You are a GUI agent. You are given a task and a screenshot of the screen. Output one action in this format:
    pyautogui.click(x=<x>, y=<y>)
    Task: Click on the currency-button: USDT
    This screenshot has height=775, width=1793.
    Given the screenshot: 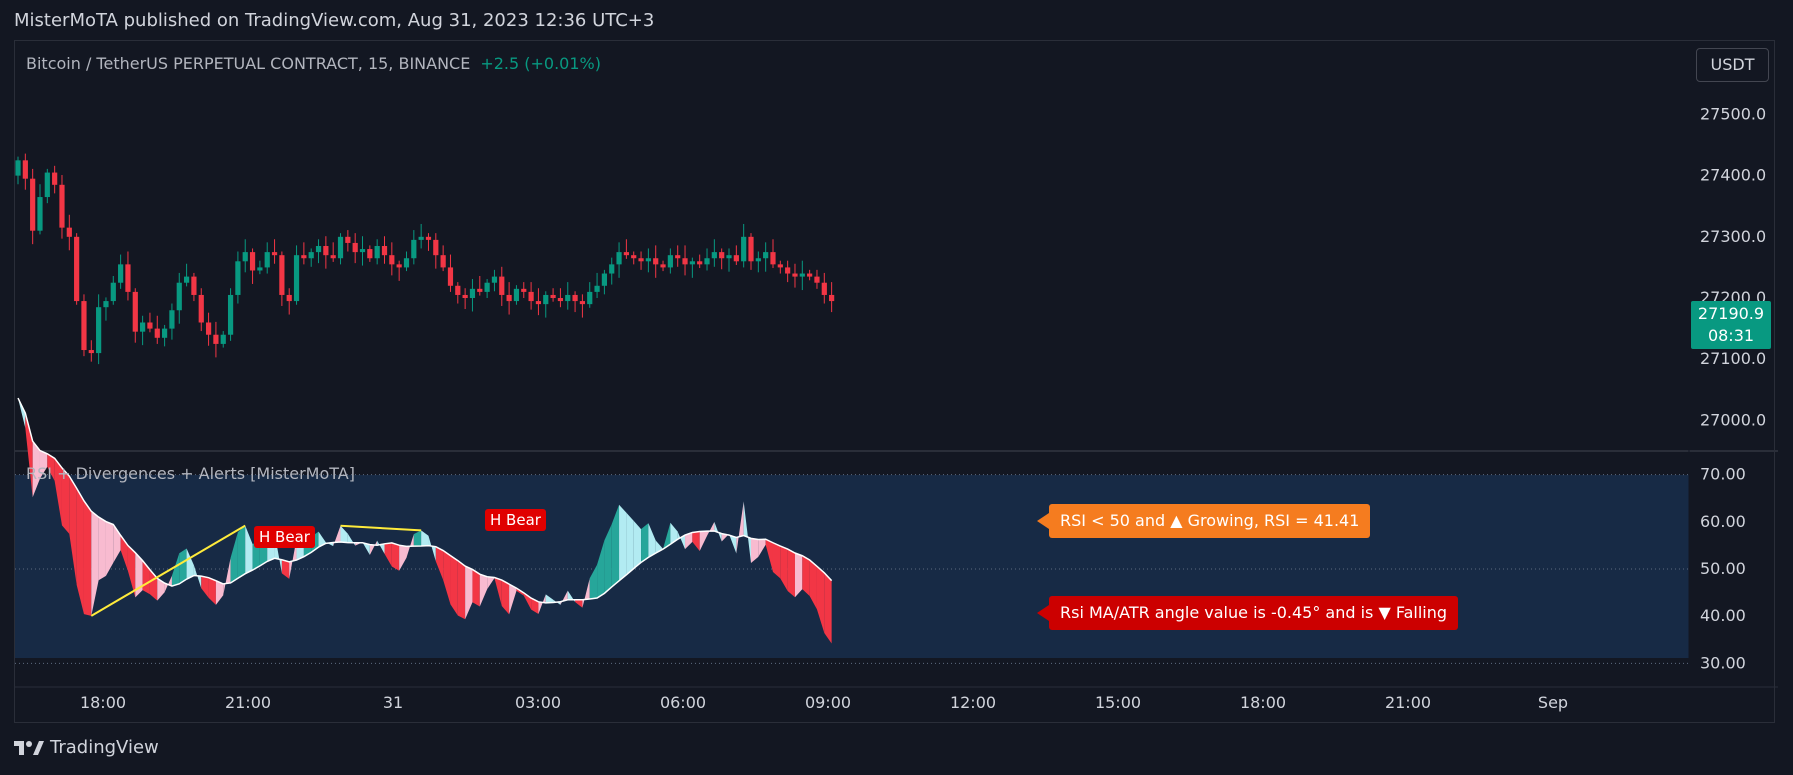 What is the action you would take?
    pyautogui.click(x=1732, y=65)
    